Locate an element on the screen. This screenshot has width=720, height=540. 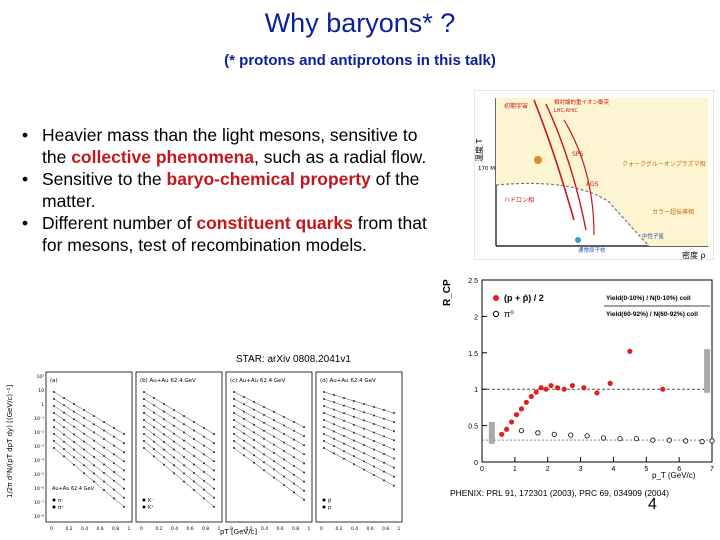
star-panel: (c) Au+Au 62.4 GeV 0 0.2 0.4 0.6 0.8 1 is located at coordinates (269, 451).